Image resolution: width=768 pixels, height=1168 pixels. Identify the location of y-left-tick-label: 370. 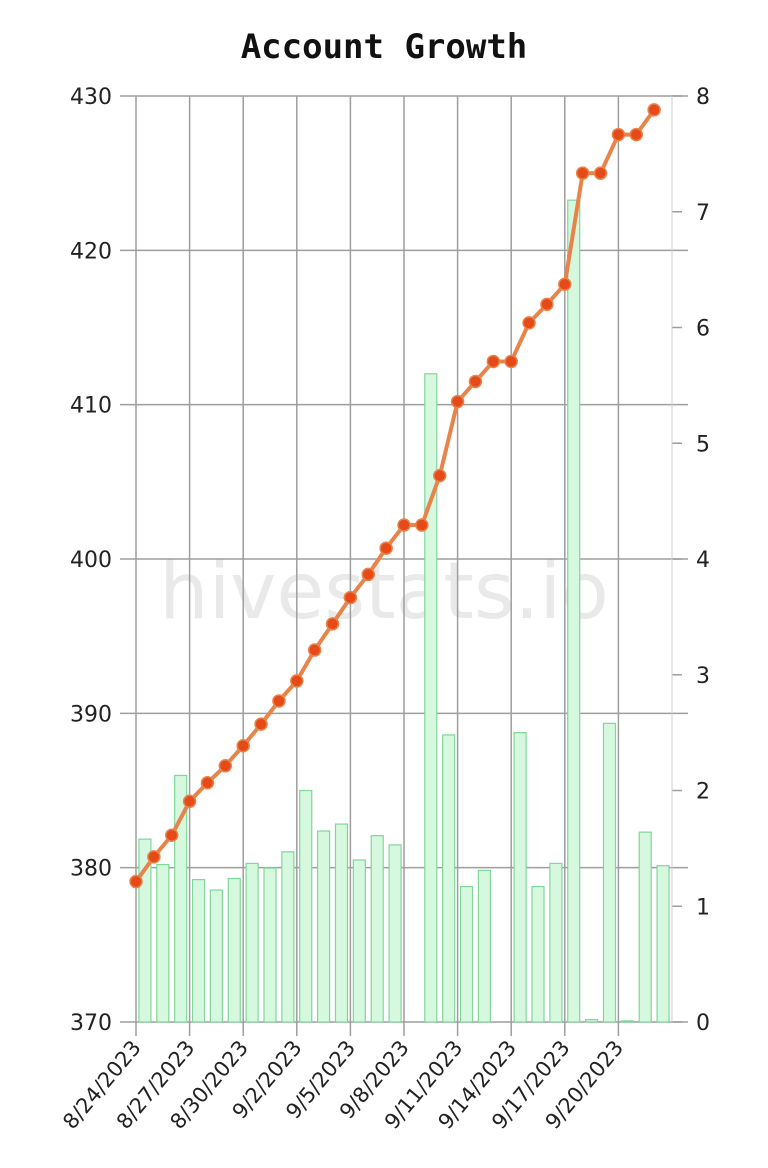
(91, 1023).